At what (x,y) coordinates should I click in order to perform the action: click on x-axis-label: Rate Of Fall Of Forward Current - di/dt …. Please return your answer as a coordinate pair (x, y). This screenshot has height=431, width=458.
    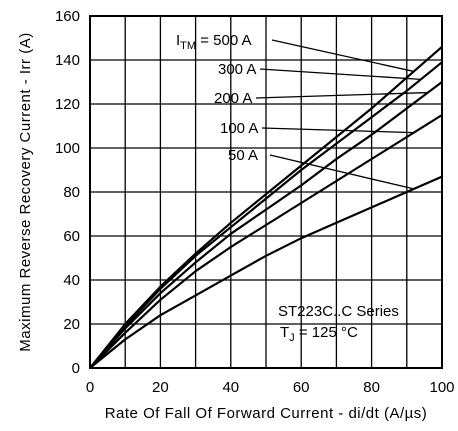
    Looking at the image, I should click on (266, 413).